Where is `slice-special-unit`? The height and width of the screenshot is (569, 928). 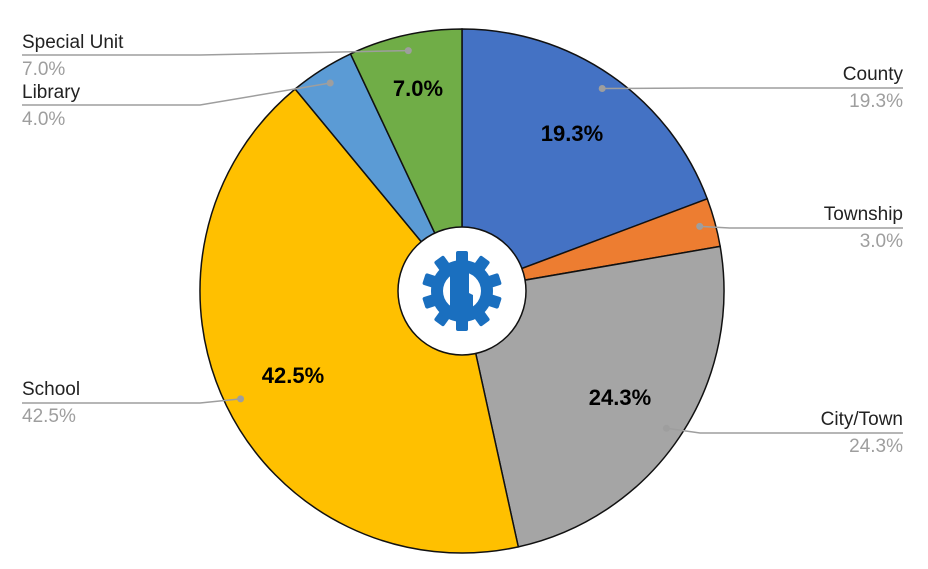
slice-special-unit is located at coordinates (406, 160).